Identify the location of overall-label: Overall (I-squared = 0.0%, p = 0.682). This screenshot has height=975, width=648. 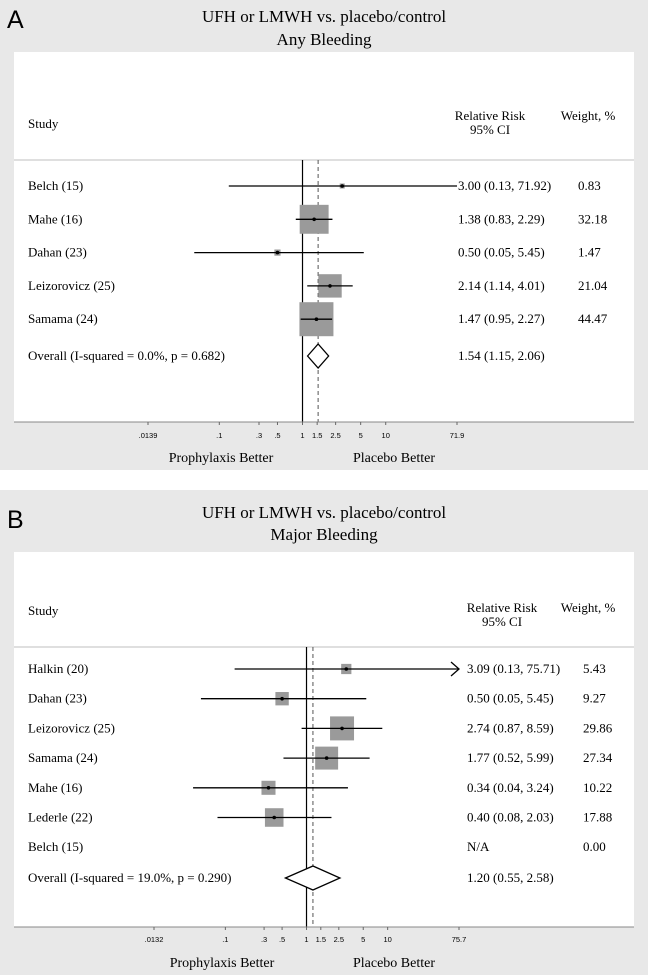
(126, 355).